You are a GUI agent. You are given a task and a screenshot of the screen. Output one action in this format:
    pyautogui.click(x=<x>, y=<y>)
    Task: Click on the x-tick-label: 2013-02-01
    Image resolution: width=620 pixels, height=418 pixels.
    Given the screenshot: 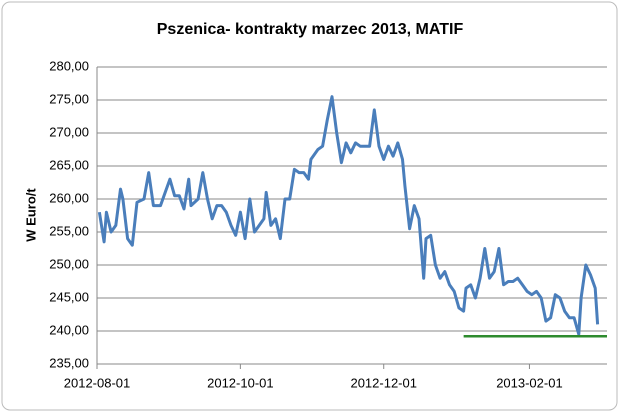 What is the action you would take?
    pyautogui.click(x=529, y=382)
    